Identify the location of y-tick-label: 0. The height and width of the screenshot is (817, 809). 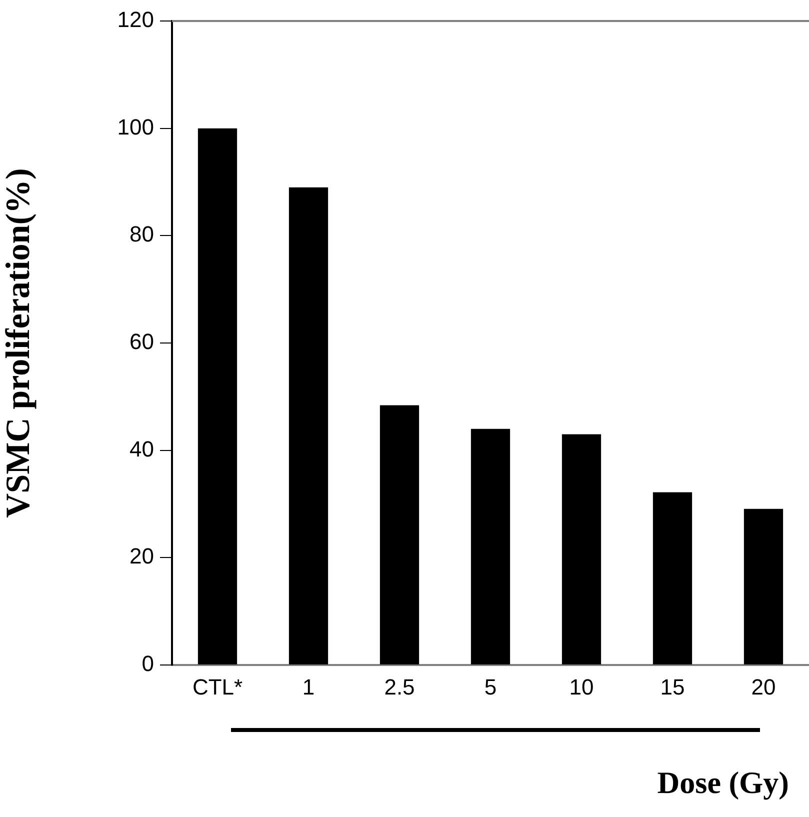
(148, 663).